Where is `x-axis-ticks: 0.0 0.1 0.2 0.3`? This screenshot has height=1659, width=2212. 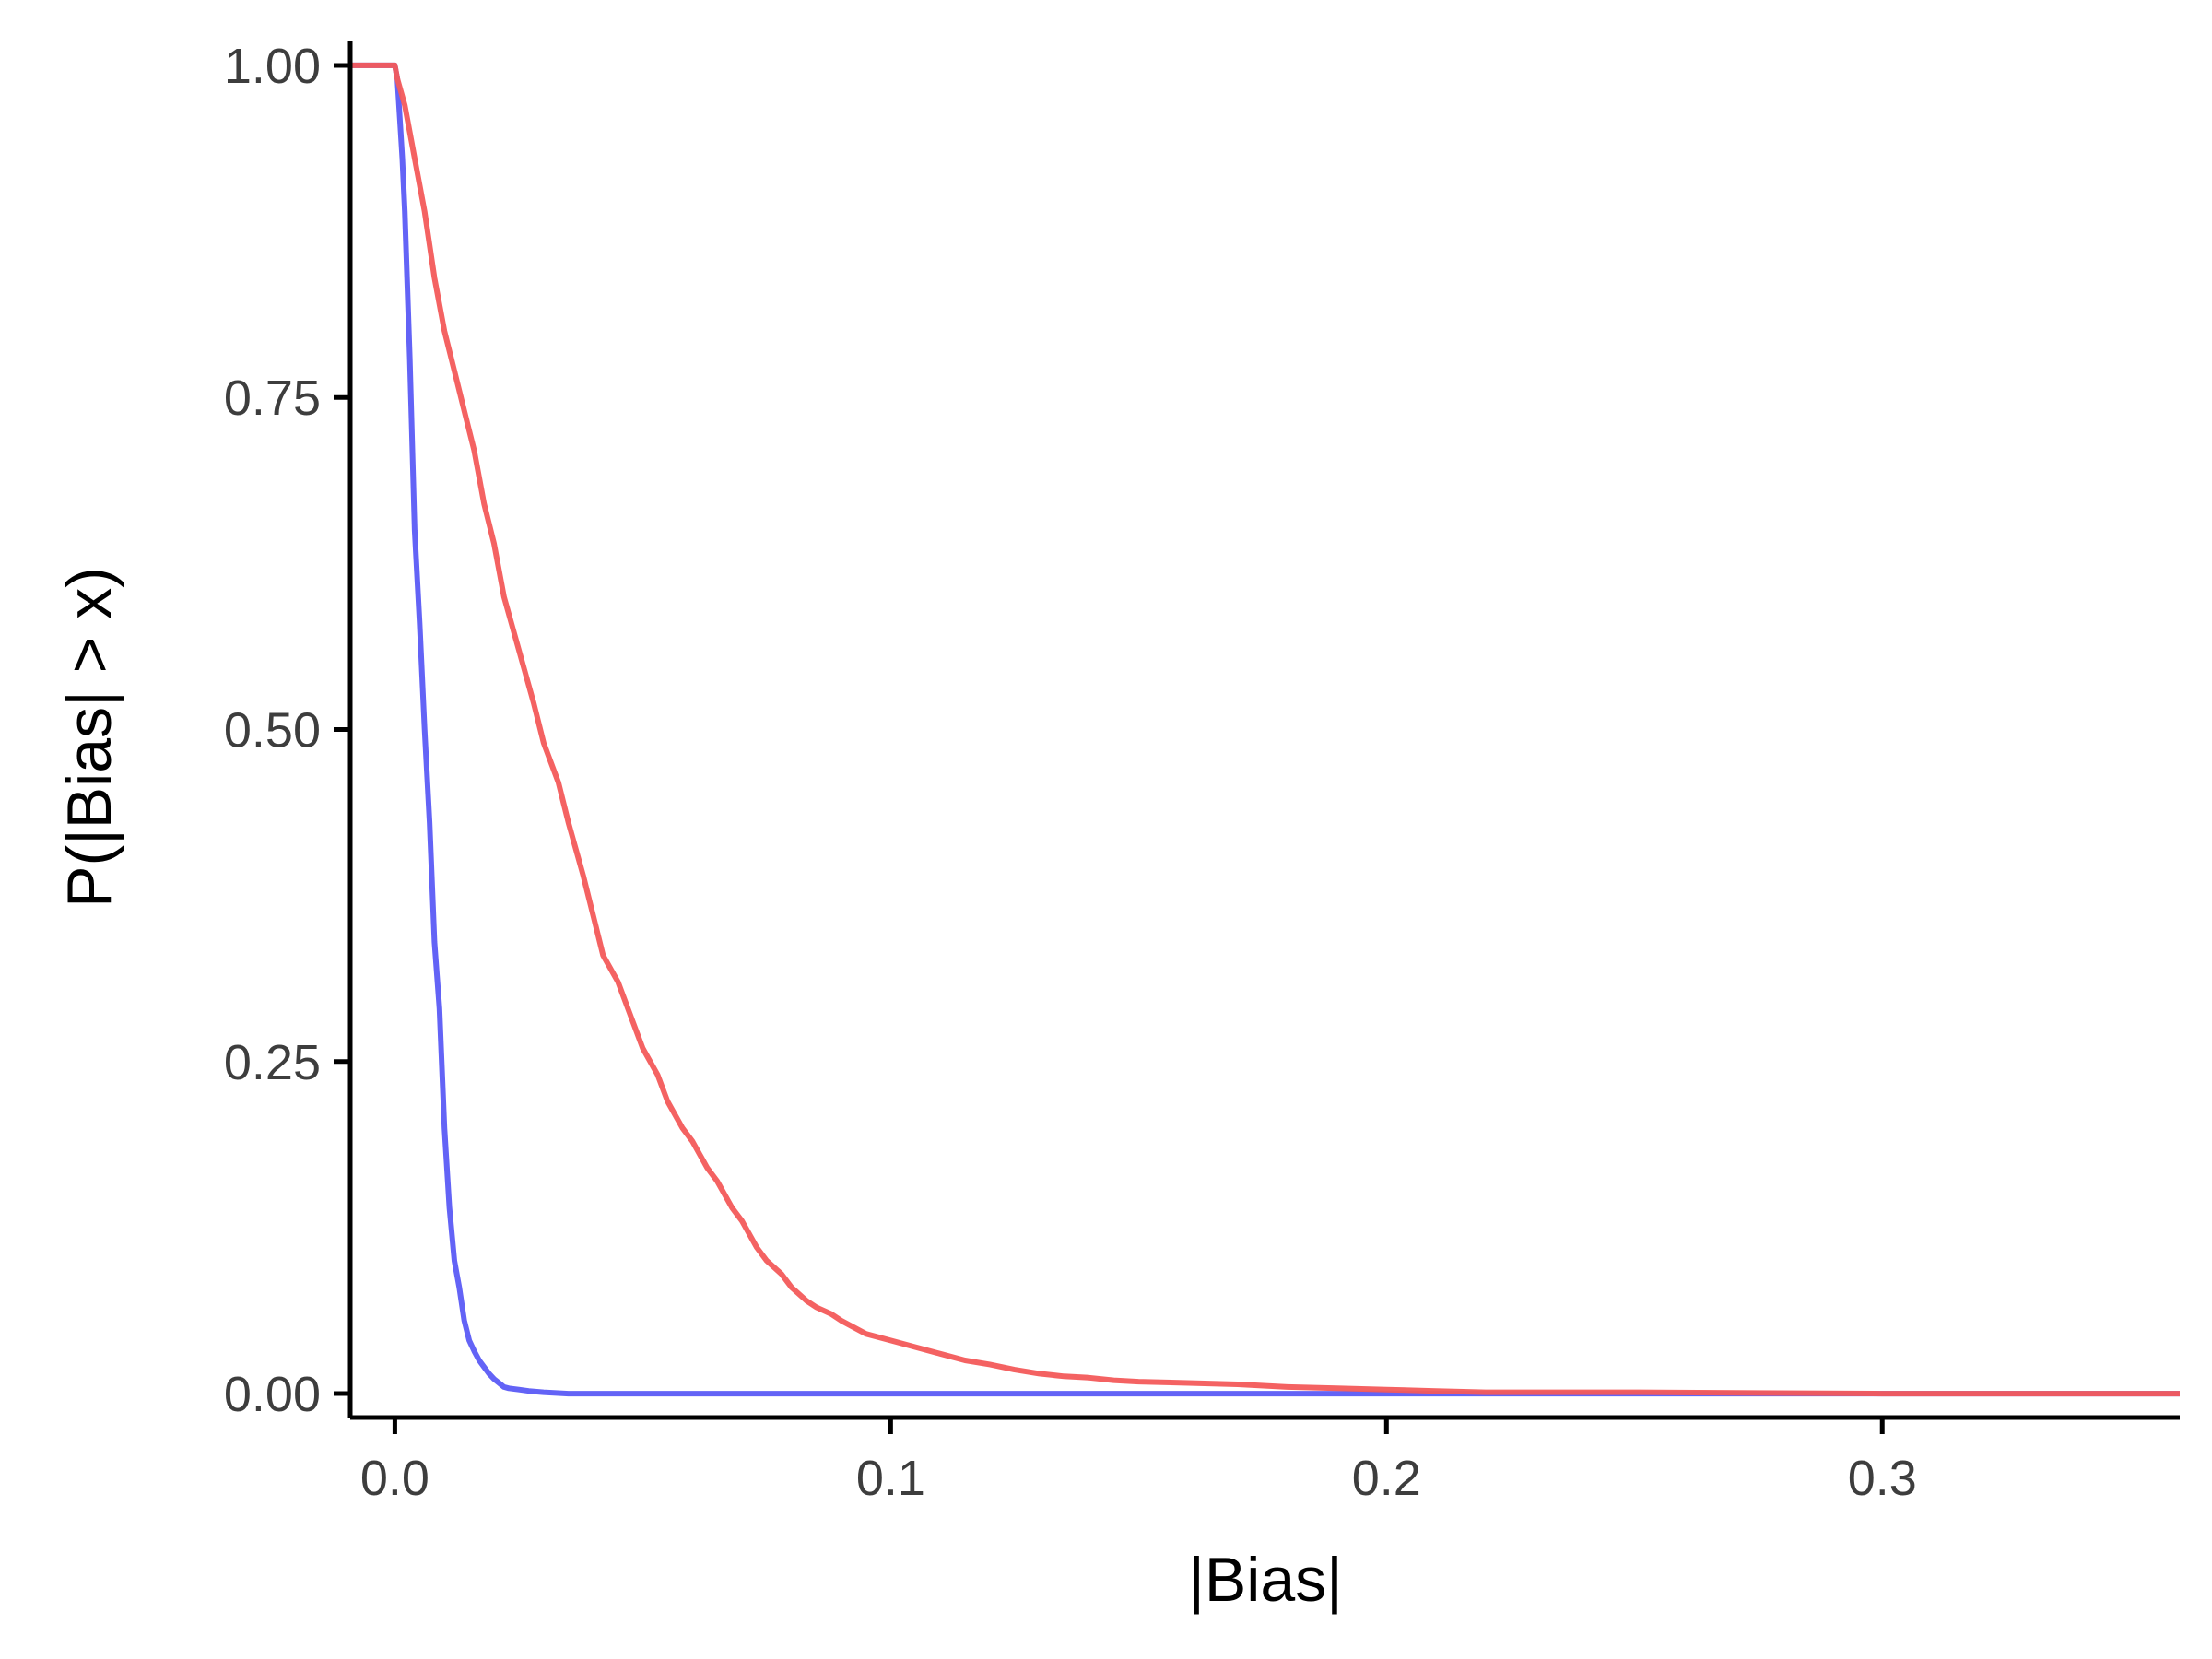
x-axis-ticks: 0.0 0.1 0.2 0.3 is located at coordinates (1138, 1462).